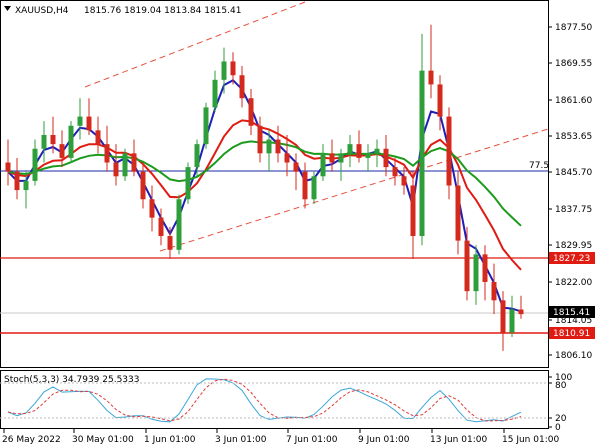  I want to click on resistance-price-label: 1827.23, so click(572, 258).